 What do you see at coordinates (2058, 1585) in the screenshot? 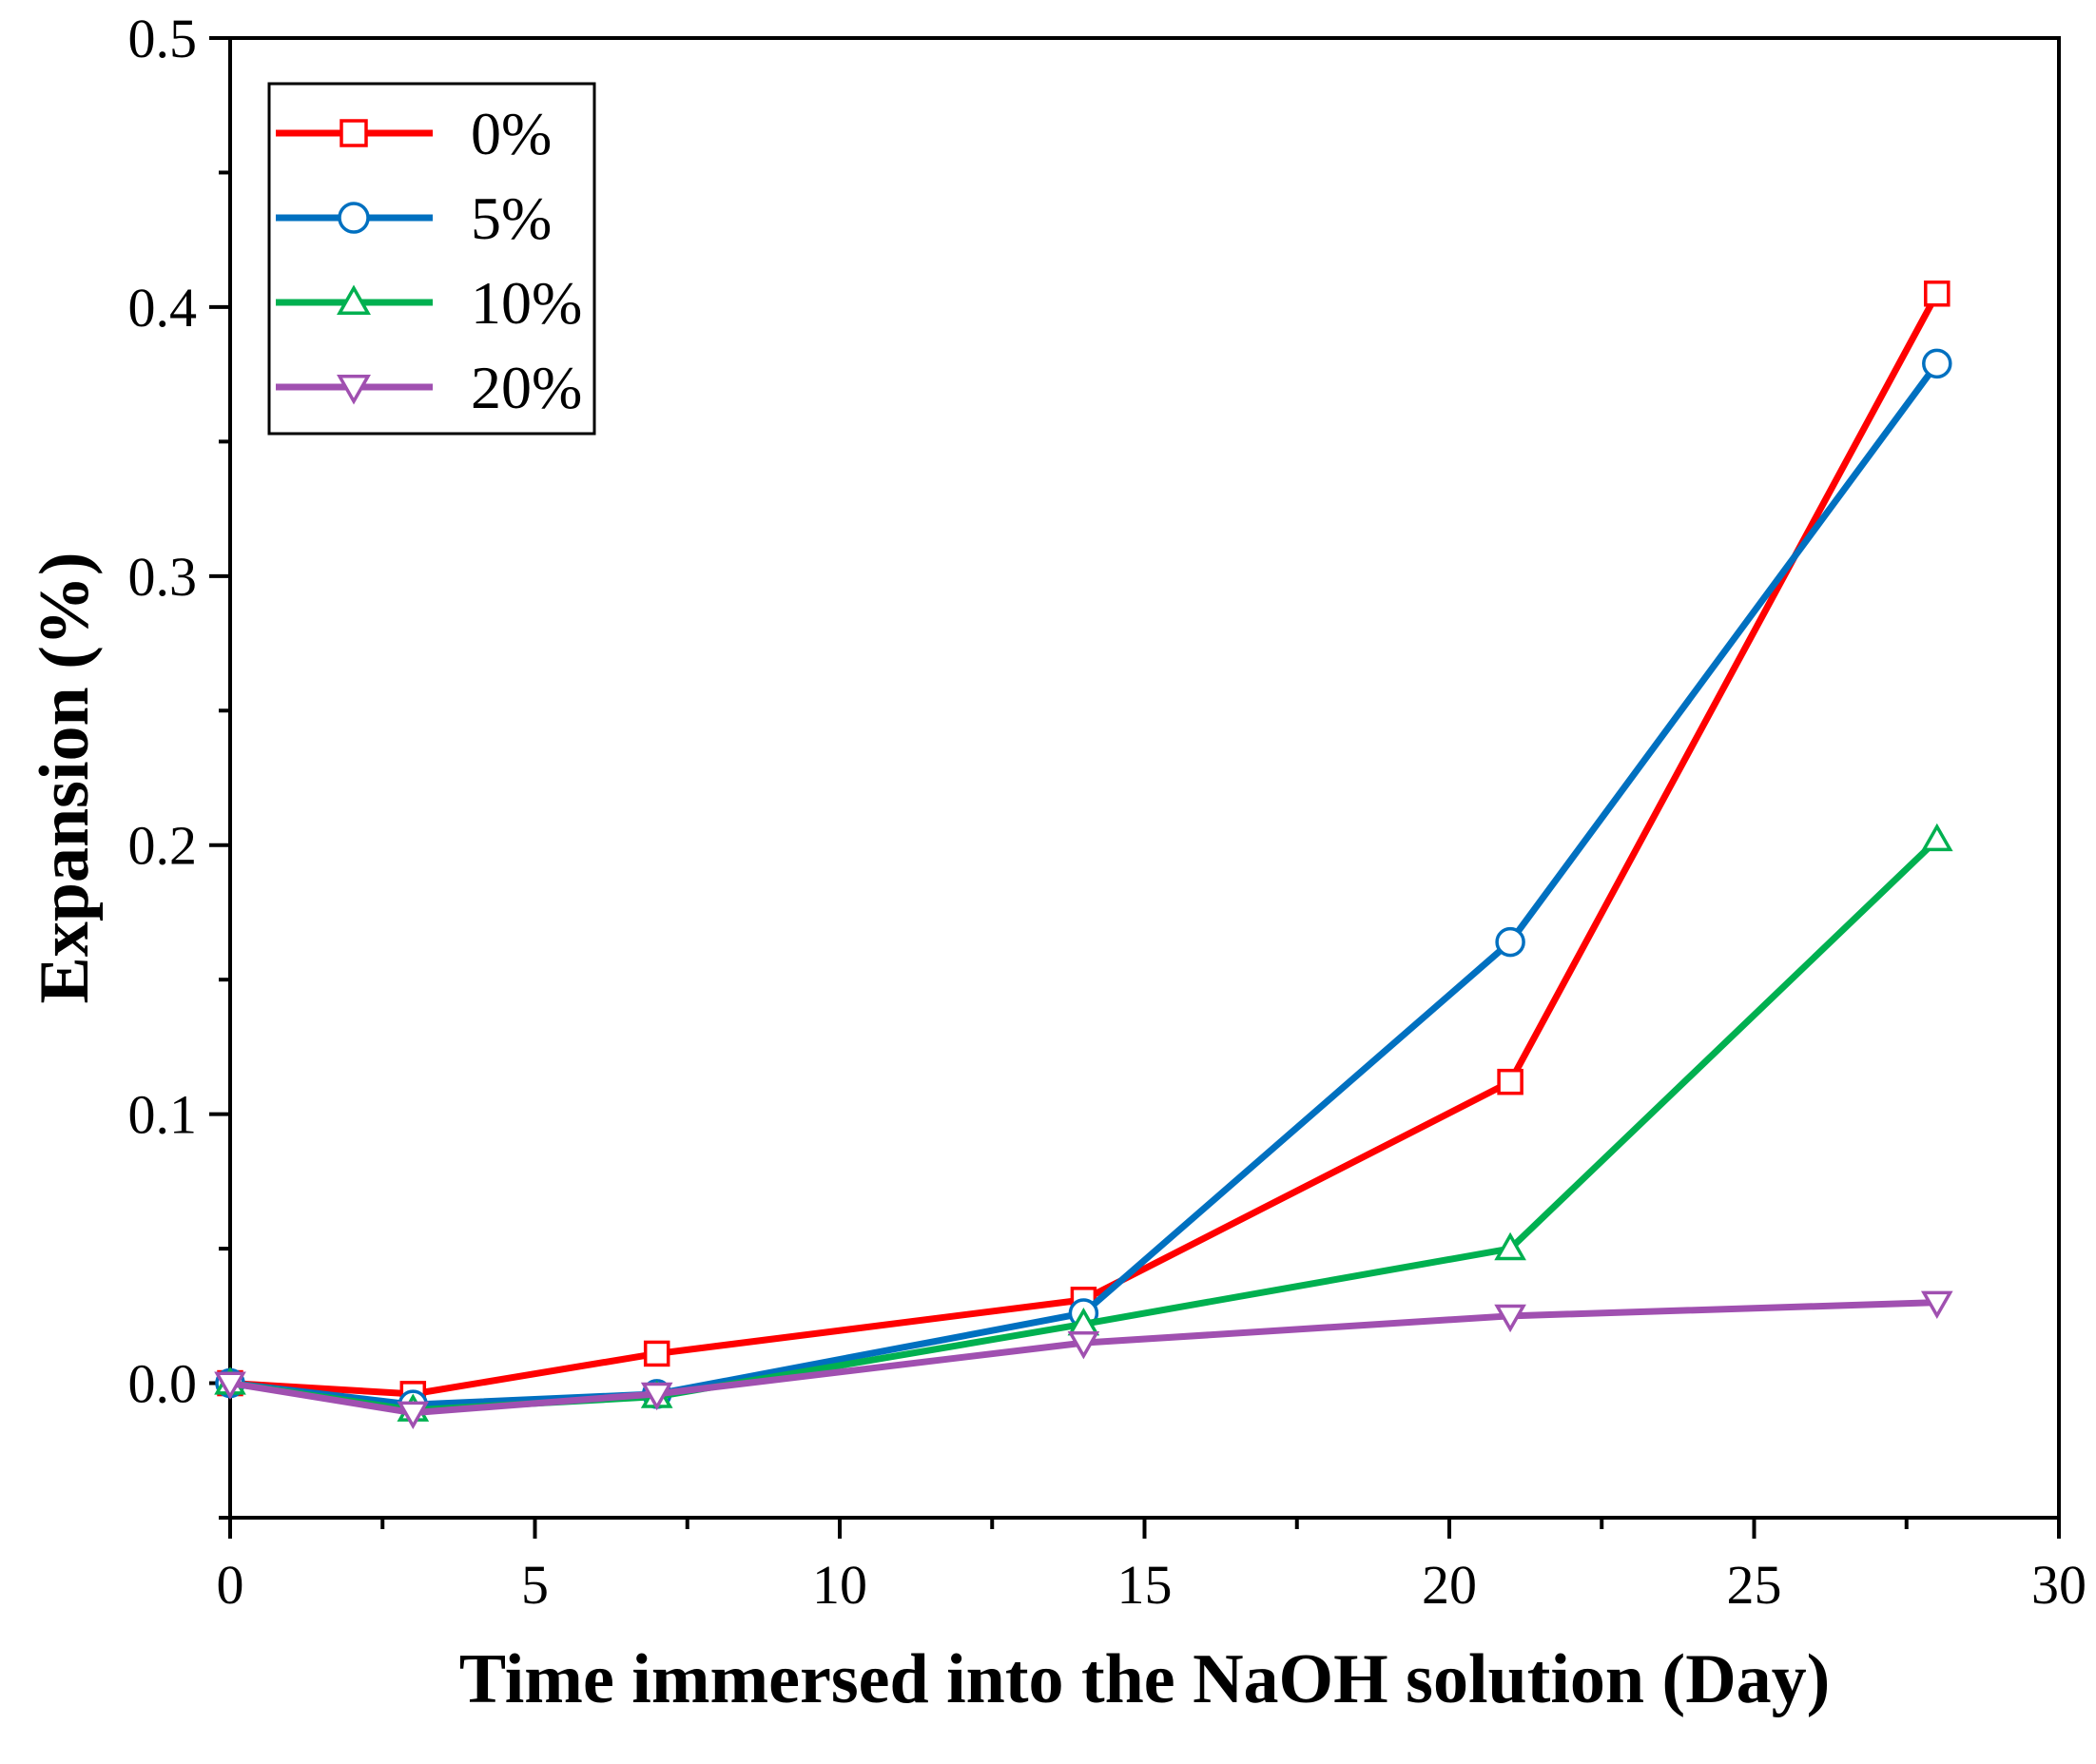
I see `x-tick-label: 30` at bounding box center [2058, 1585].